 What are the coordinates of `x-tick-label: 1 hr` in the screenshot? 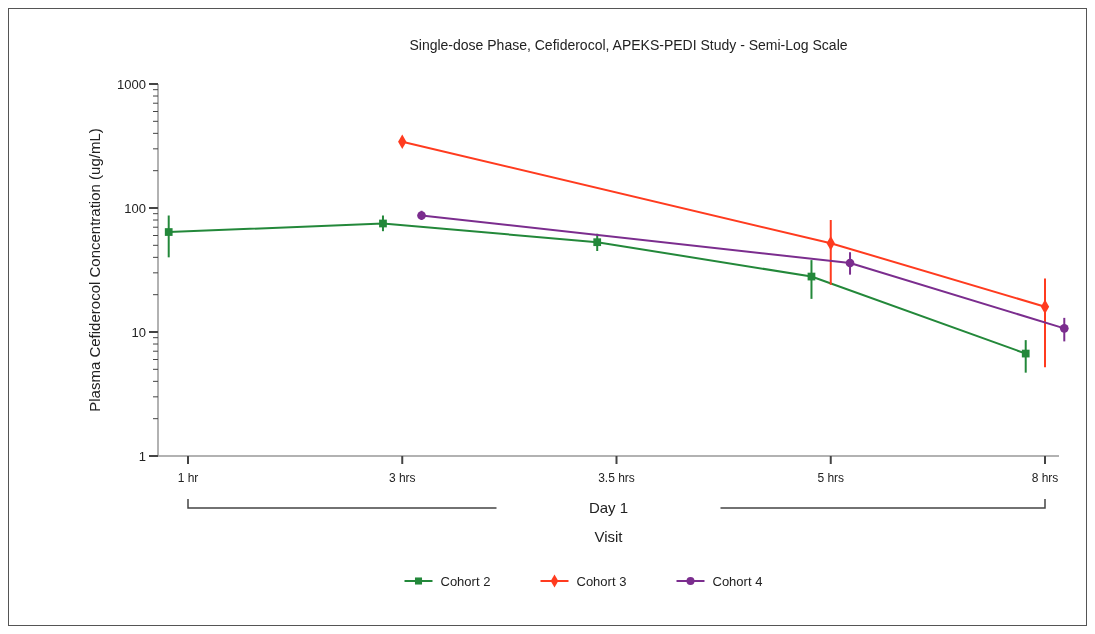 It's located at (188, 478).